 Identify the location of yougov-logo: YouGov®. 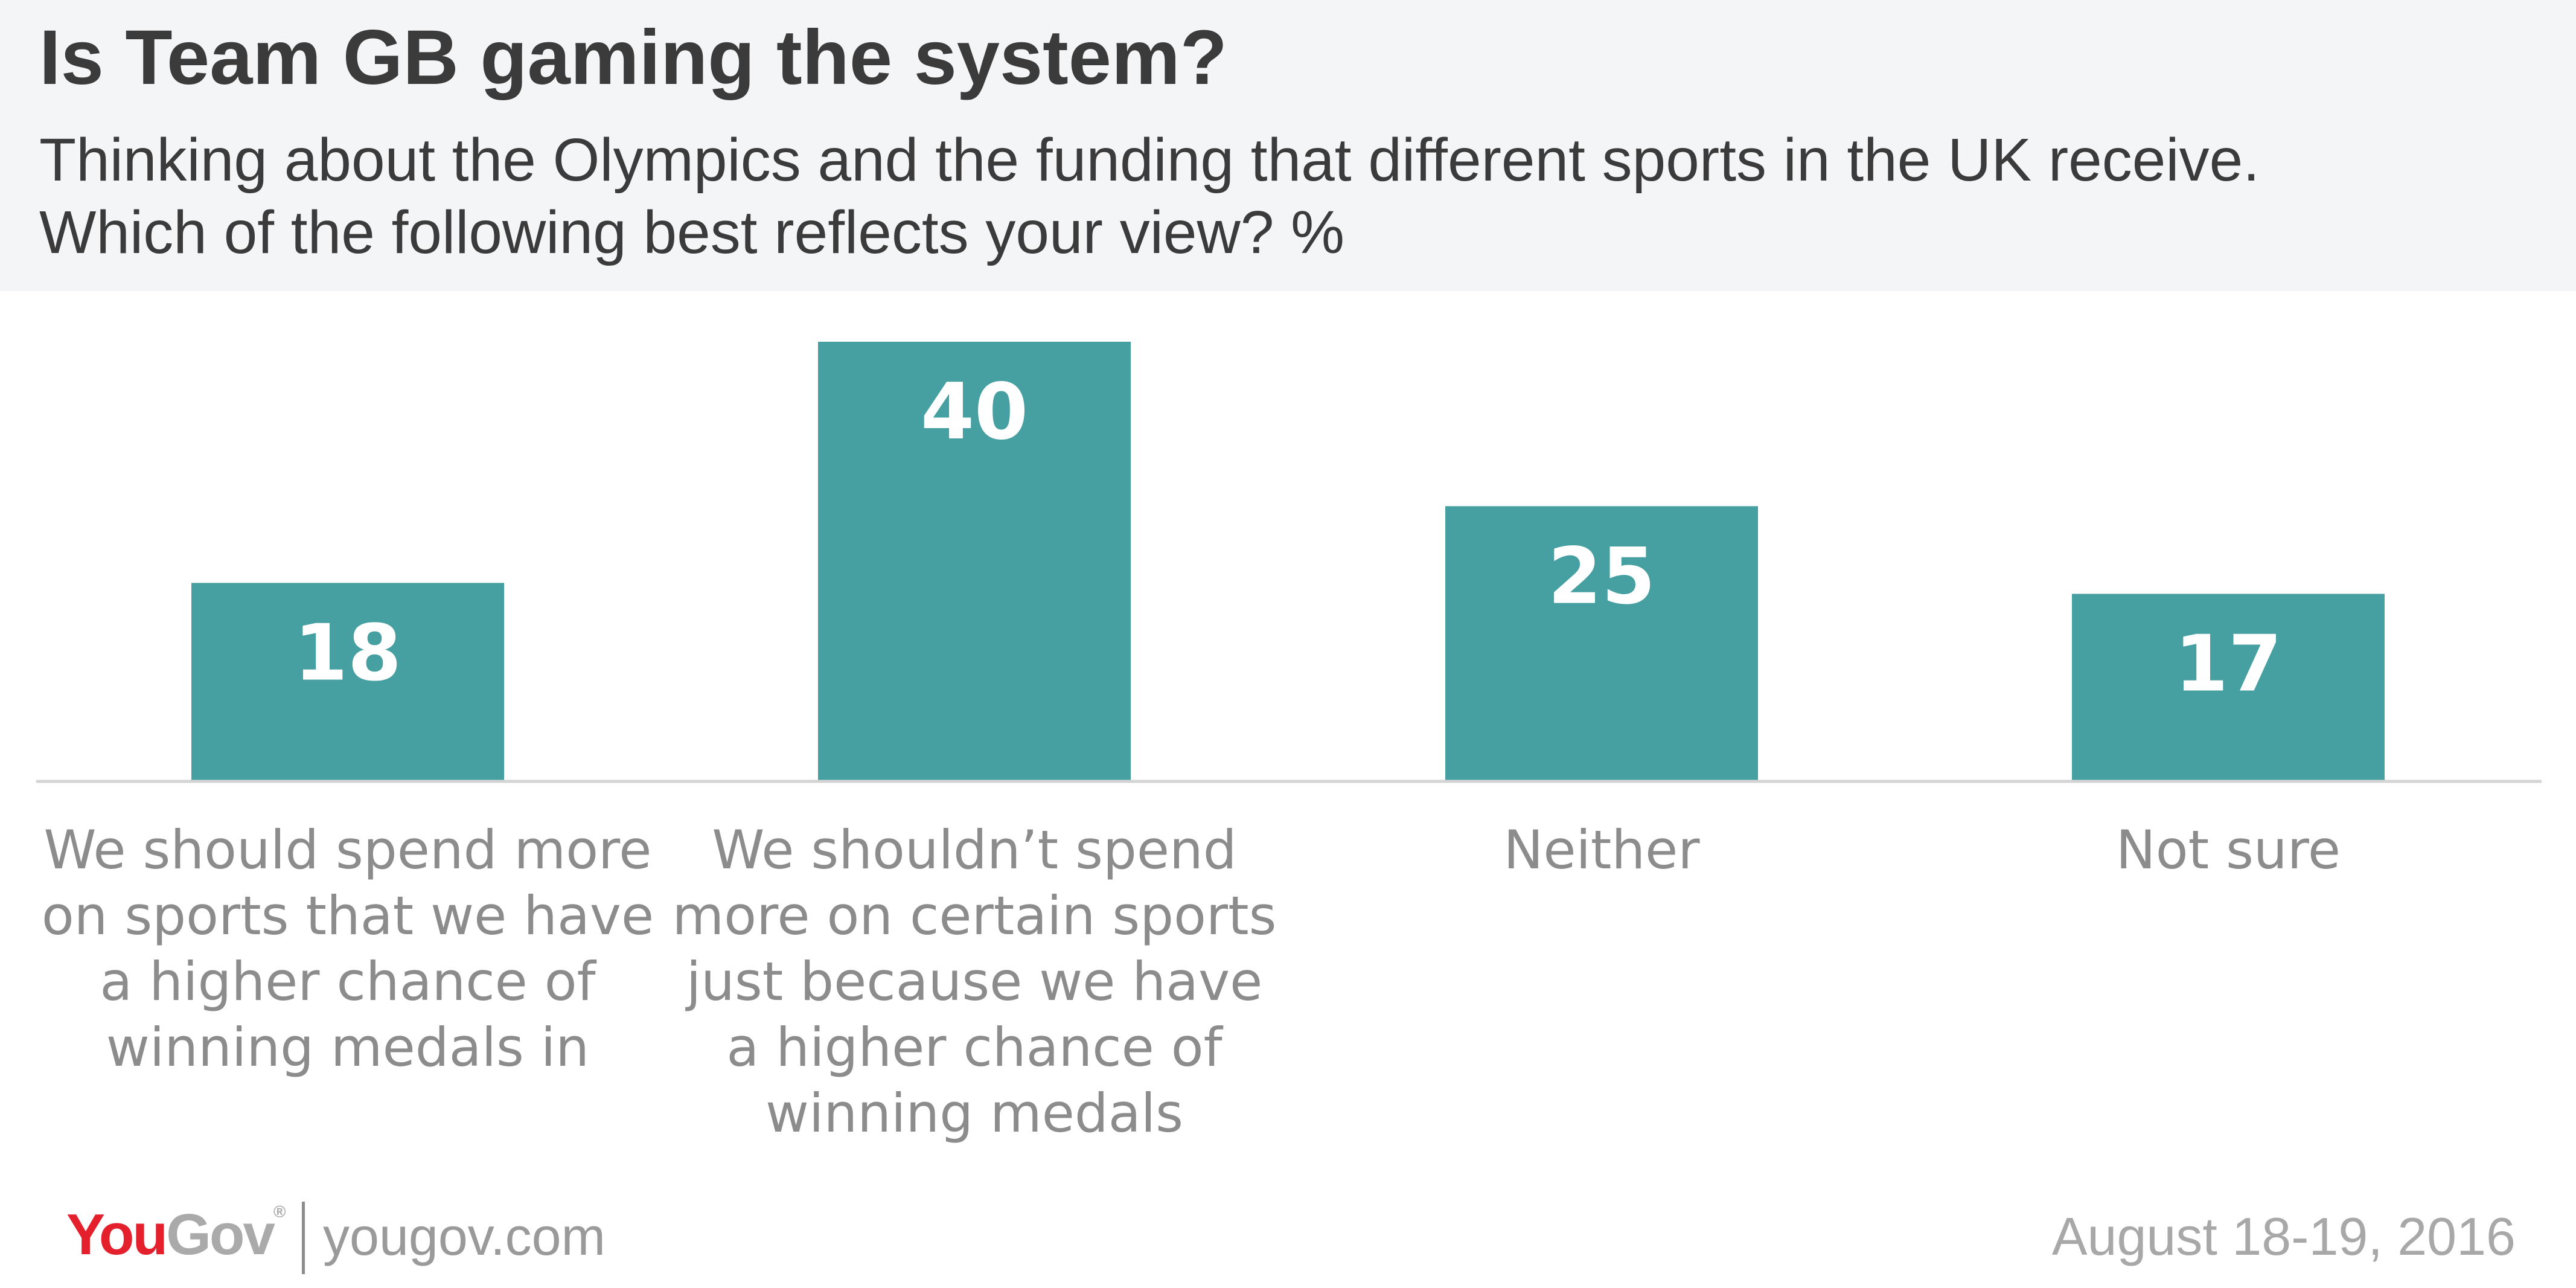
(176, 1234).